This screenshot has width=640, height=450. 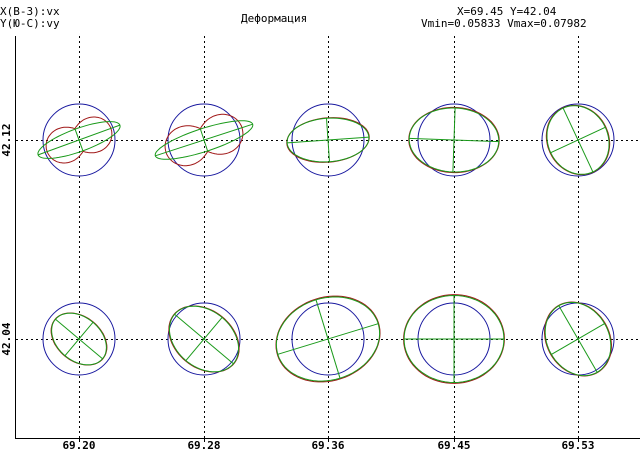 What do you see at coordinates (453, 444) in the screenshot?
I see `x-tick-label: 69.45` at bounding box center [453, 444].